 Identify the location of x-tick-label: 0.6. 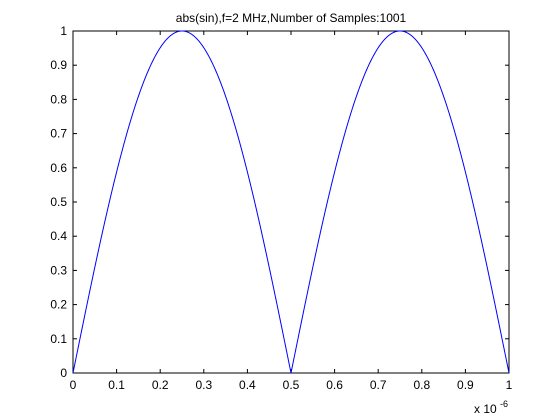
(334, 385).